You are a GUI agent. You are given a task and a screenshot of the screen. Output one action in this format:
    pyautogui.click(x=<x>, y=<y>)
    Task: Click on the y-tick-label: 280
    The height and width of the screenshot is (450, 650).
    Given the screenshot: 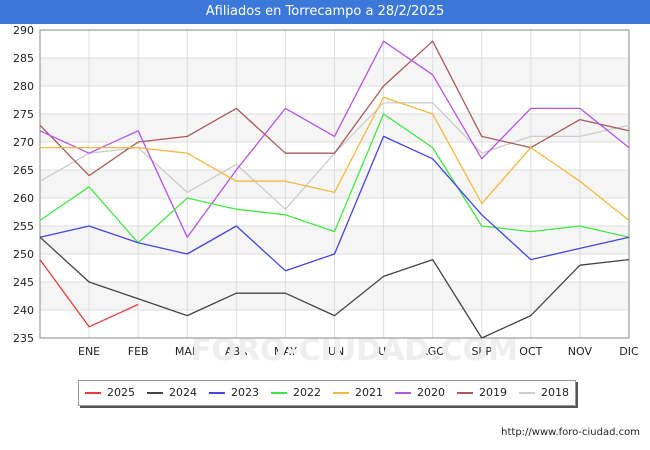 What is the action you would take?
    pyautogui.click(x=23, y=86)
    